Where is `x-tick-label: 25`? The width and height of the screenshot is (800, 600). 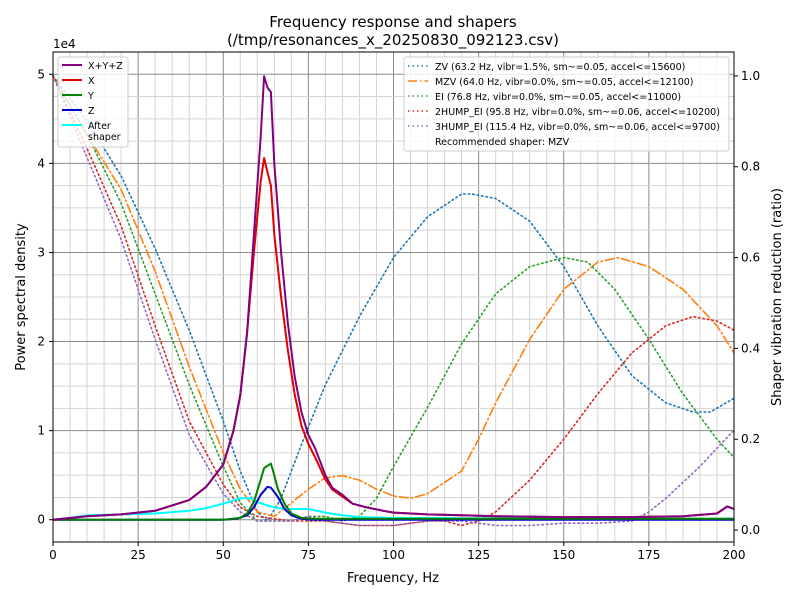
x-tick-label: 25 is located at coordinates (137, 555).